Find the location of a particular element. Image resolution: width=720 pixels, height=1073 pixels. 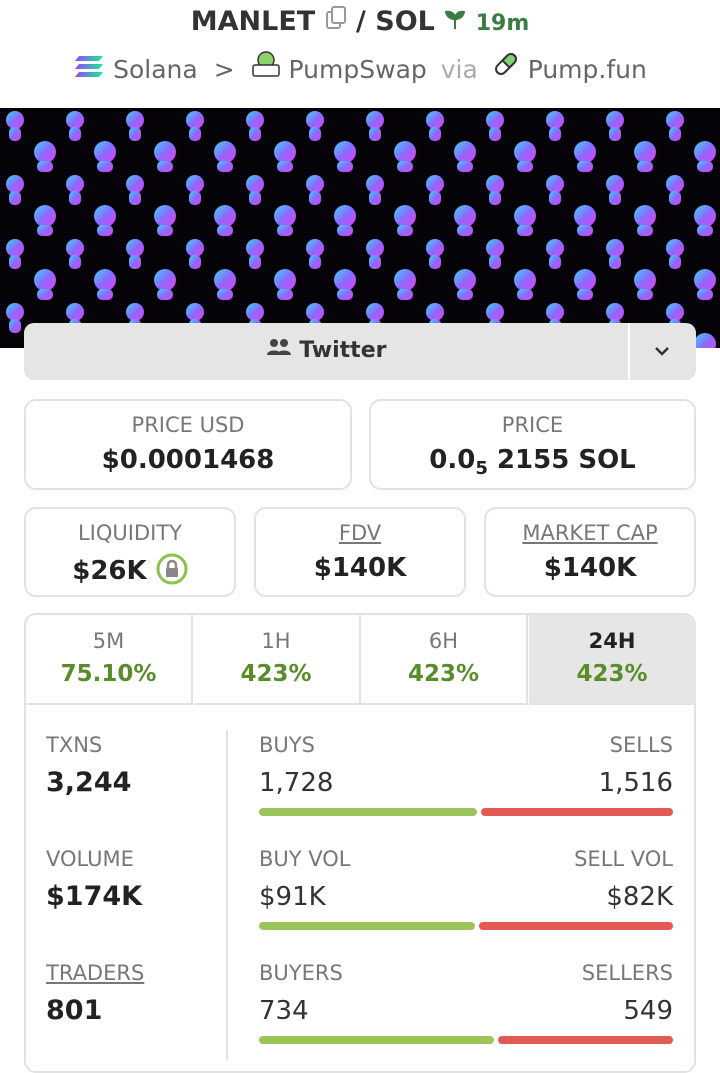

route-row: Solana > PumpSwap via Pump.fun is located at coordinates (360, 67).